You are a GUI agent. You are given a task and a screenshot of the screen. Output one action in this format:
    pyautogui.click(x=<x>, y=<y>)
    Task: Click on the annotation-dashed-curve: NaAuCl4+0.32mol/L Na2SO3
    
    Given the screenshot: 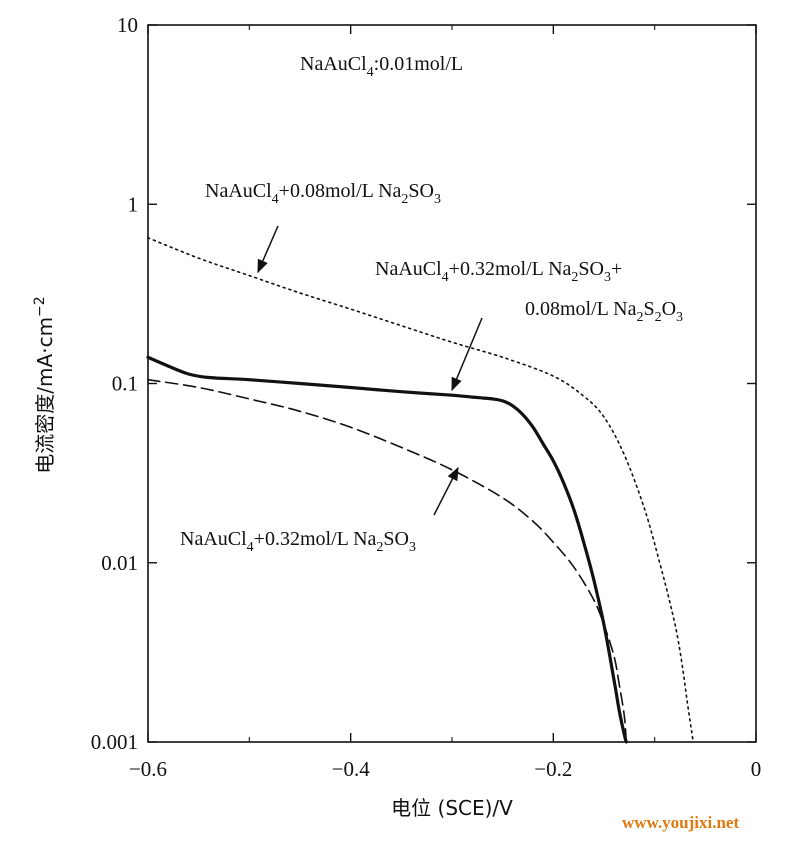 What is the action you would take?
    pyautogui.click(x=298, y=541)
    